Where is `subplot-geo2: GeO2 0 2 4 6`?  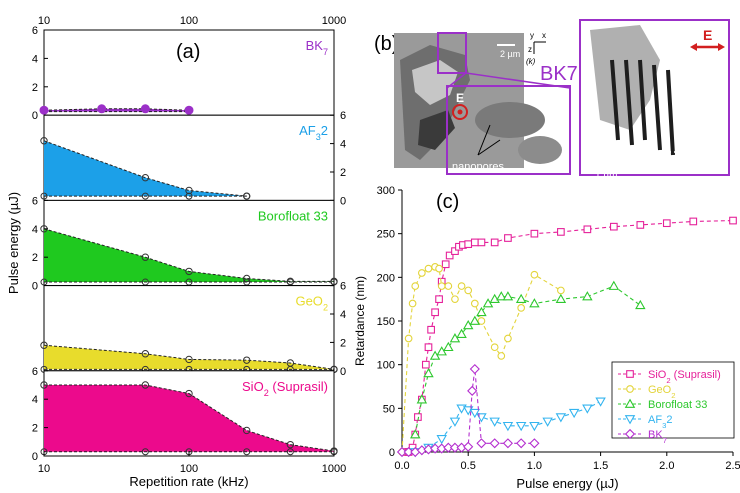 subplot-geo2: GeO2 0 2 4 6 is located at coordinates (193, 329).